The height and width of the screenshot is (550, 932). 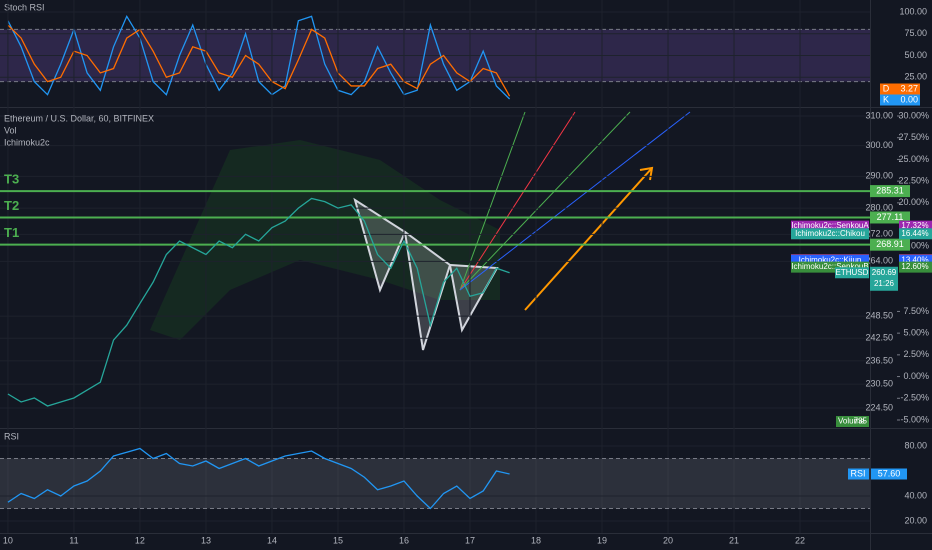 I want to click on volume-badge, so click(x=852, y=421).